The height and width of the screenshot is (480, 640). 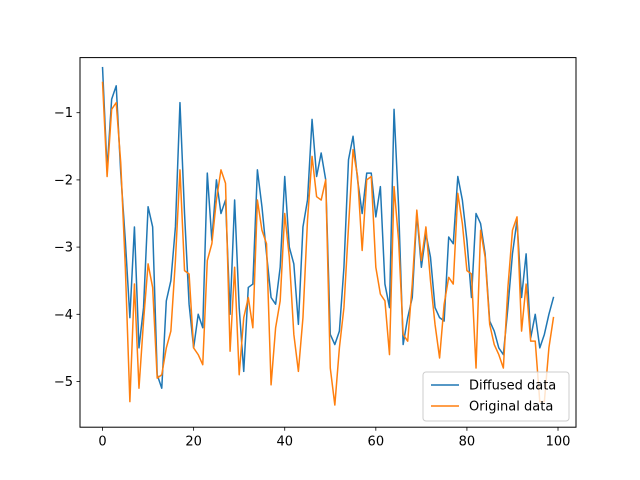 What do you see at coordinates (284, 442) in the screenshot?
I see `x-tick-label: 40` at bounding box center [284, 442].